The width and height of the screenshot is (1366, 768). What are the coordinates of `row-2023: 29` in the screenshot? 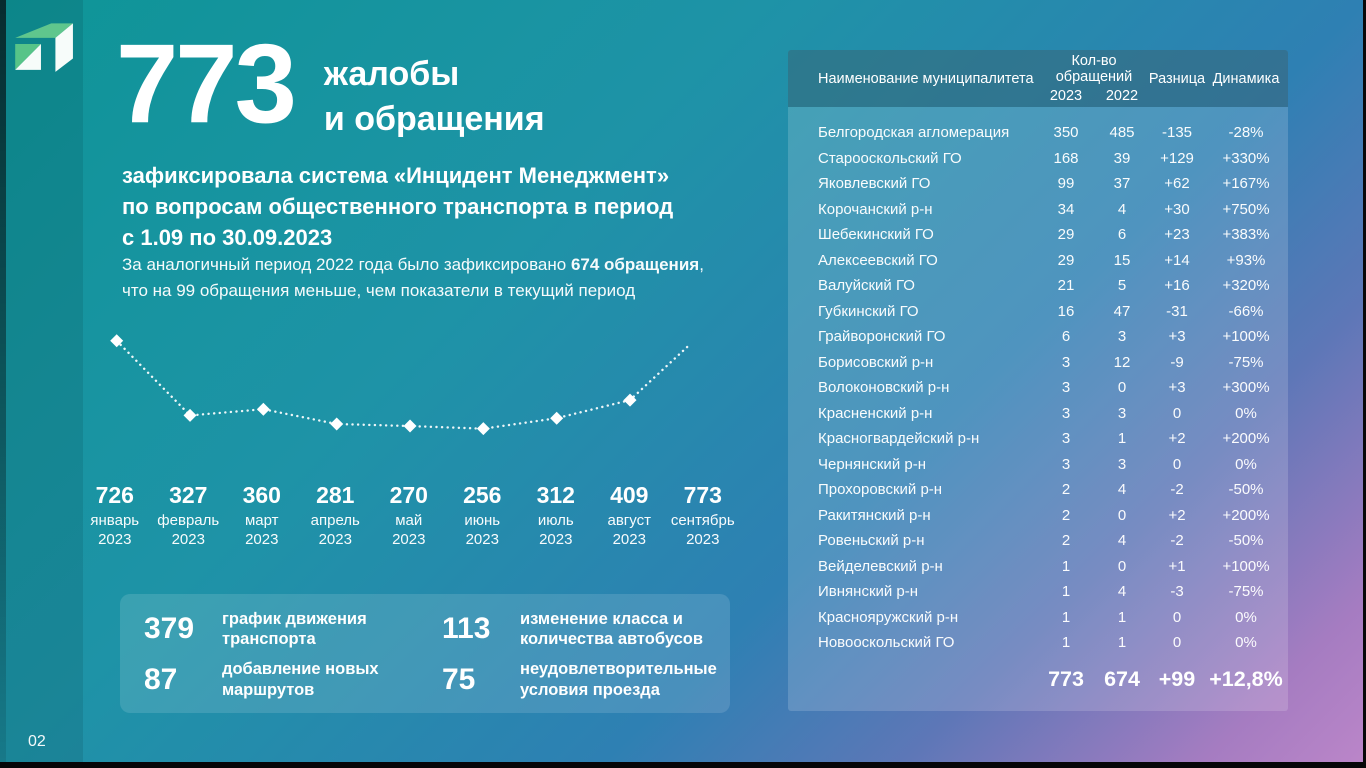 It's located at (1066, 260).